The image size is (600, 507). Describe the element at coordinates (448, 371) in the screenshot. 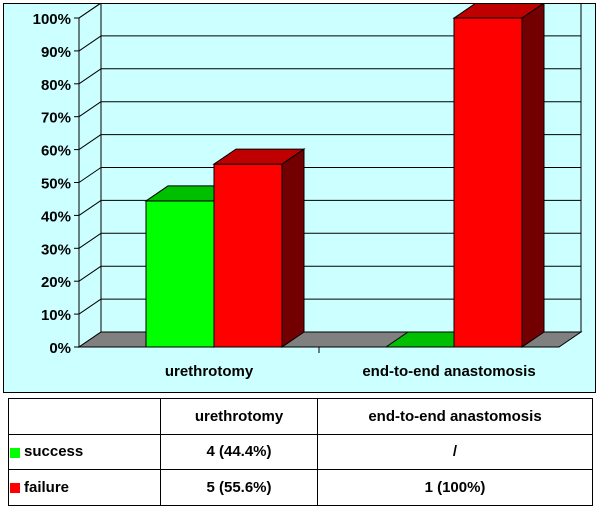

I see `x-tick-label: end-to-end anastomosis` at that location.